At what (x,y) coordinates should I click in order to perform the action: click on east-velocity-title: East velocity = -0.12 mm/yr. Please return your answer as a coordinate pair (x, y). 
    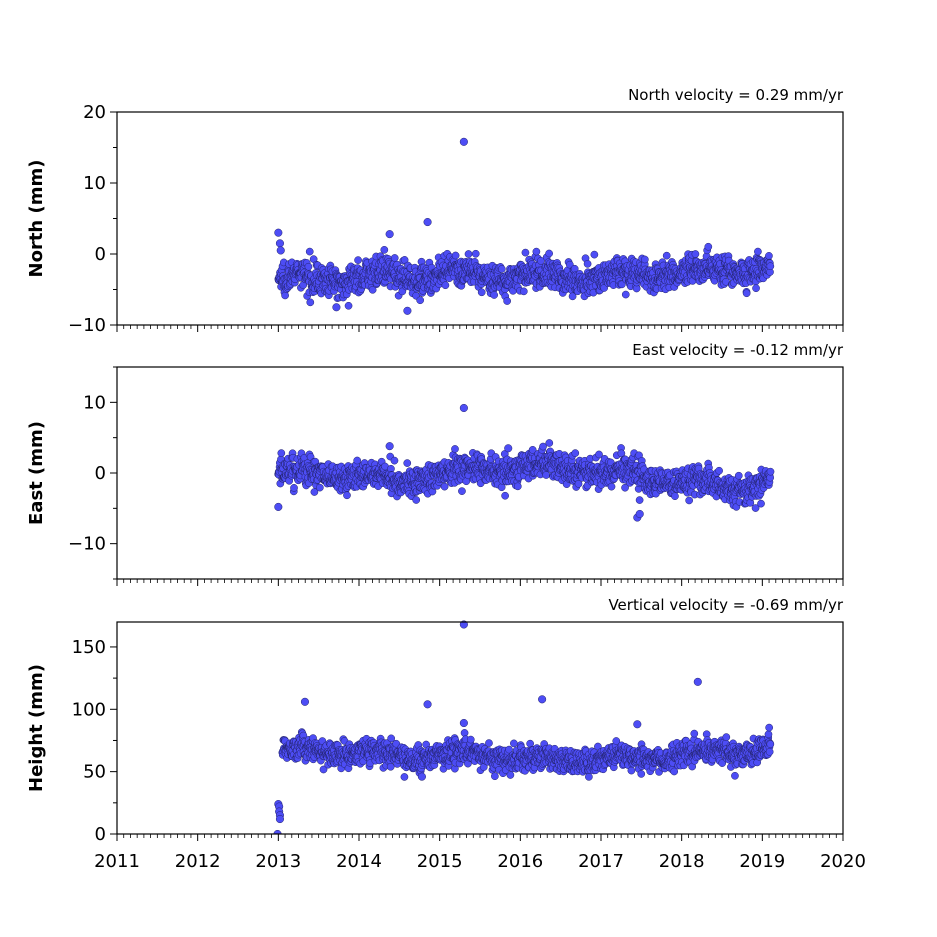
    Looking at the image, I should click on (738, 350).